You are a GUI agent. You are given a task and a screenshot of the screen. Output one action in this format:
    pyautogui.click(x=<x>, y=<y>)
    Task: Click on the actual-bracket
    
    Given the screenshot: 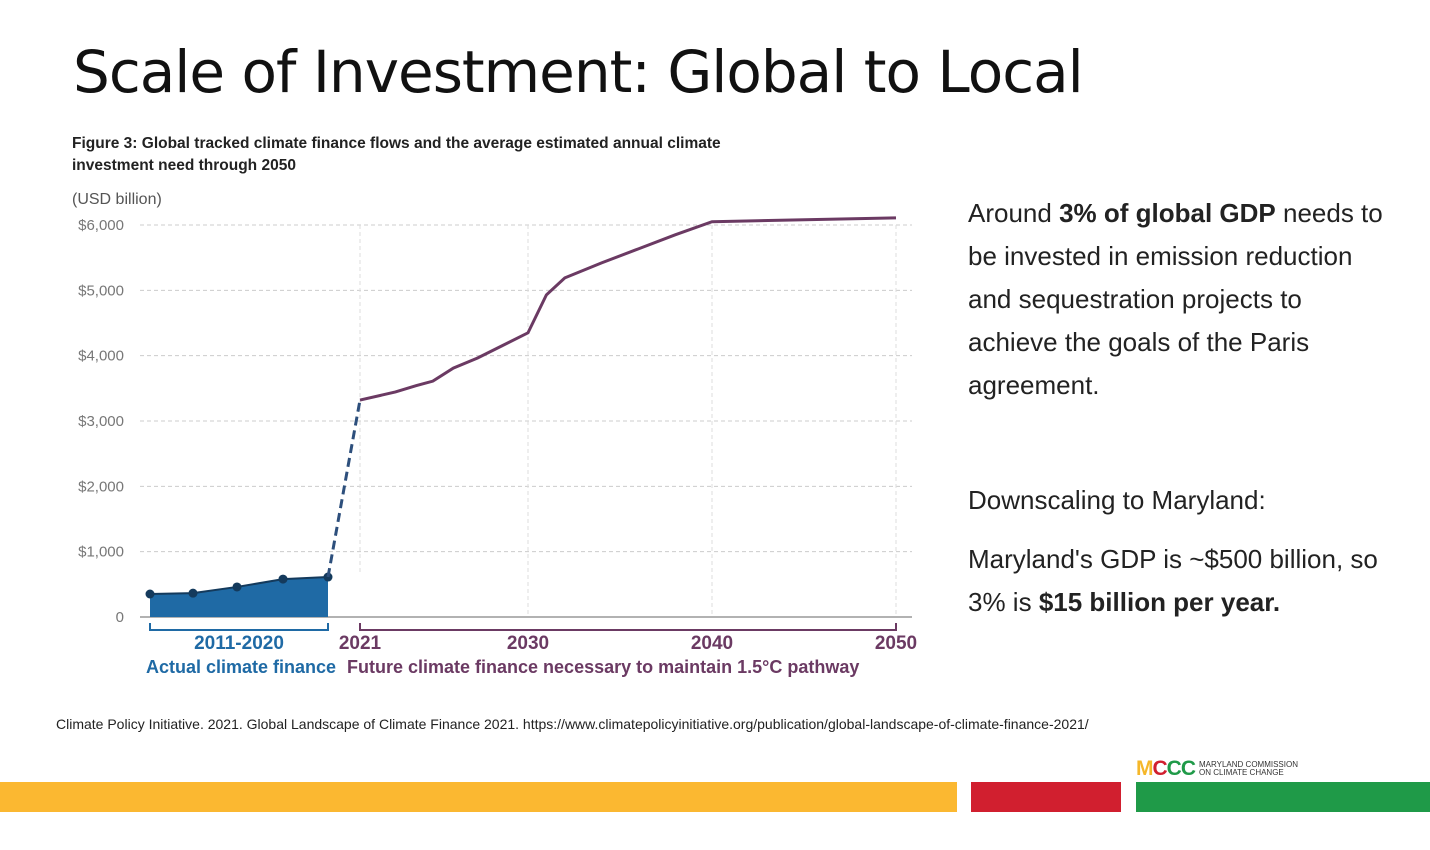 What is the action you would take?
    pyautogui.click(x=239, y=627)
    